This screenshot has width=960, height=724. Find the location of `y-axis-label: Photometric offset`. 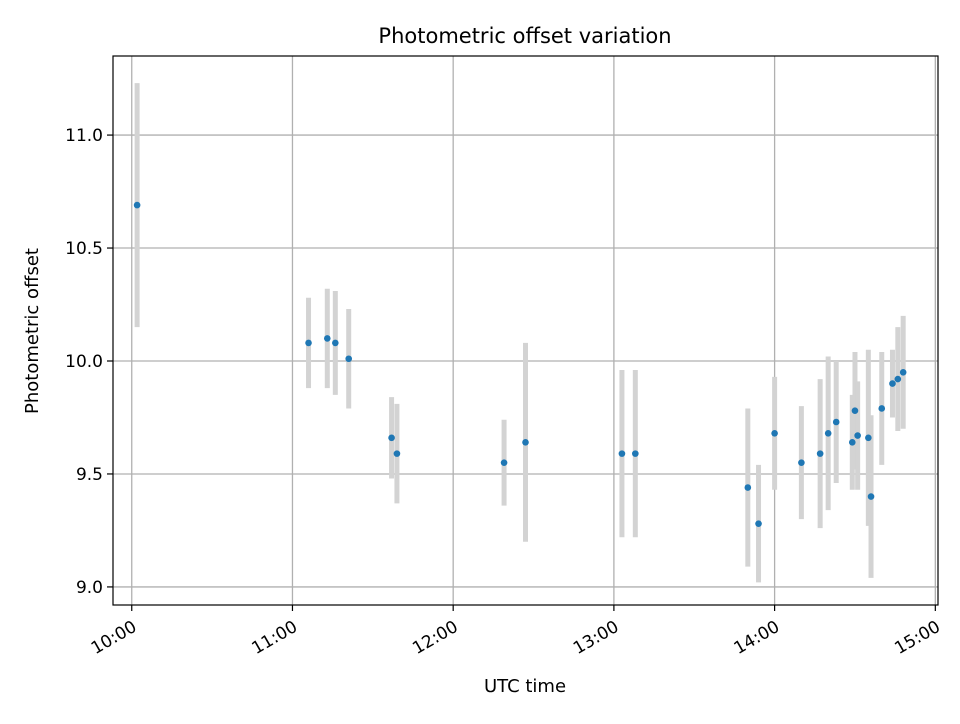

y-axis-label: Photometric offset is located at coordinates (32, 331).